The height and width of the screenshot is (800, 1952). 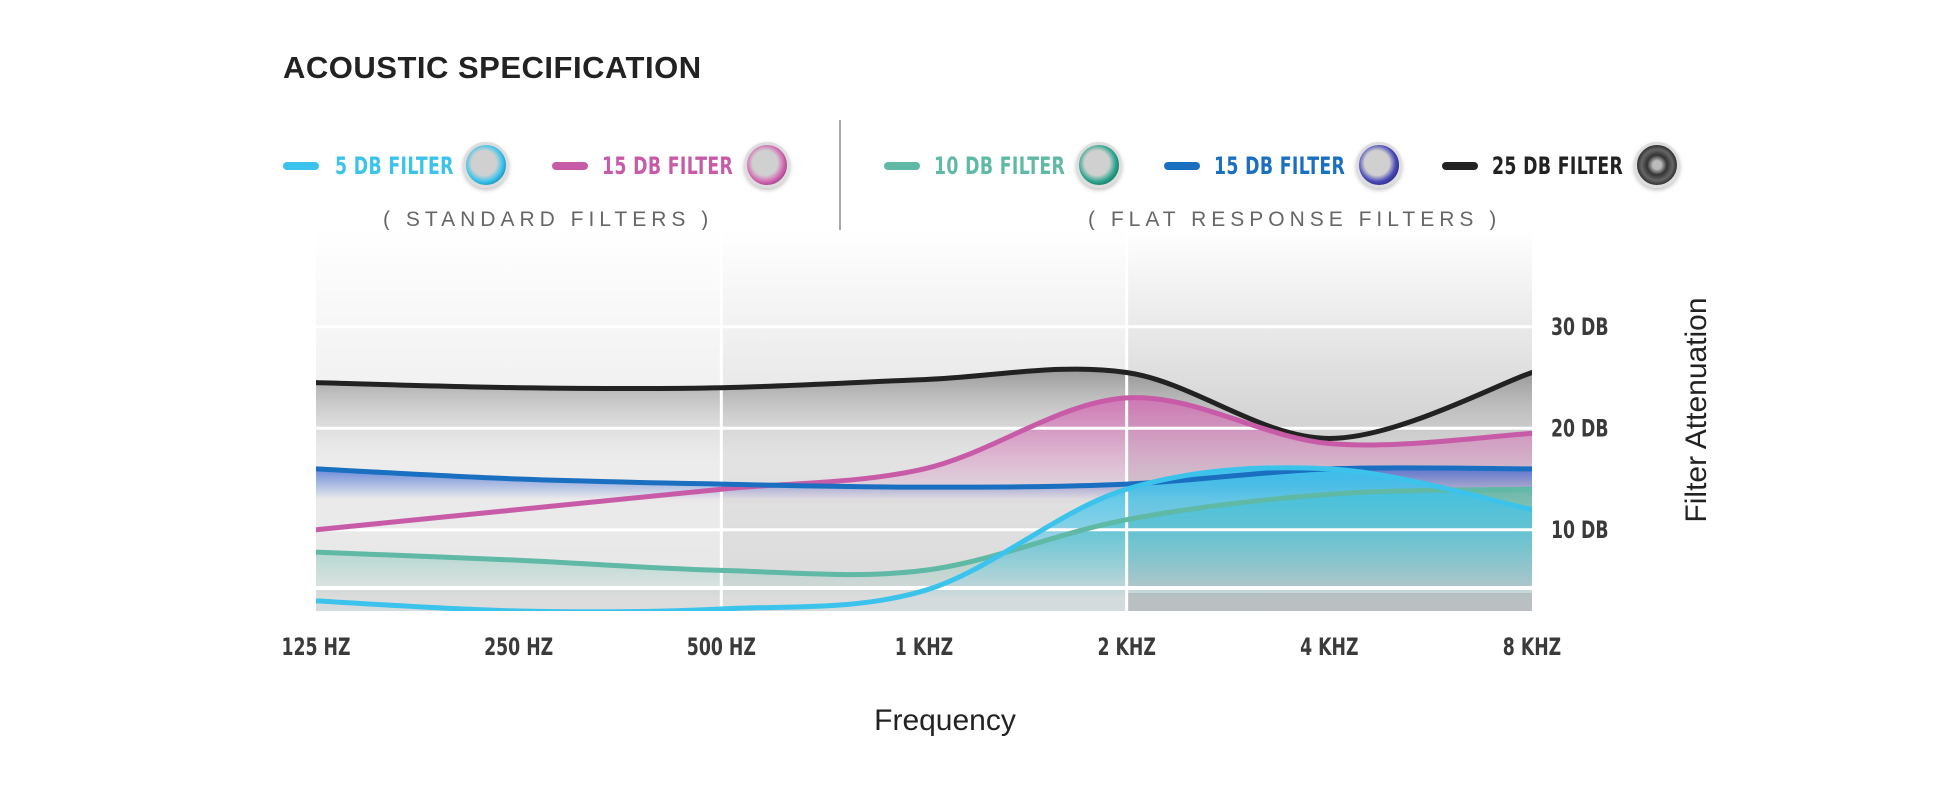 What do you see at coordinates (394, 166) in the screenshot?
I see `legend-label-5db: 5 DB FILTER` at bounding box center [394, 166].